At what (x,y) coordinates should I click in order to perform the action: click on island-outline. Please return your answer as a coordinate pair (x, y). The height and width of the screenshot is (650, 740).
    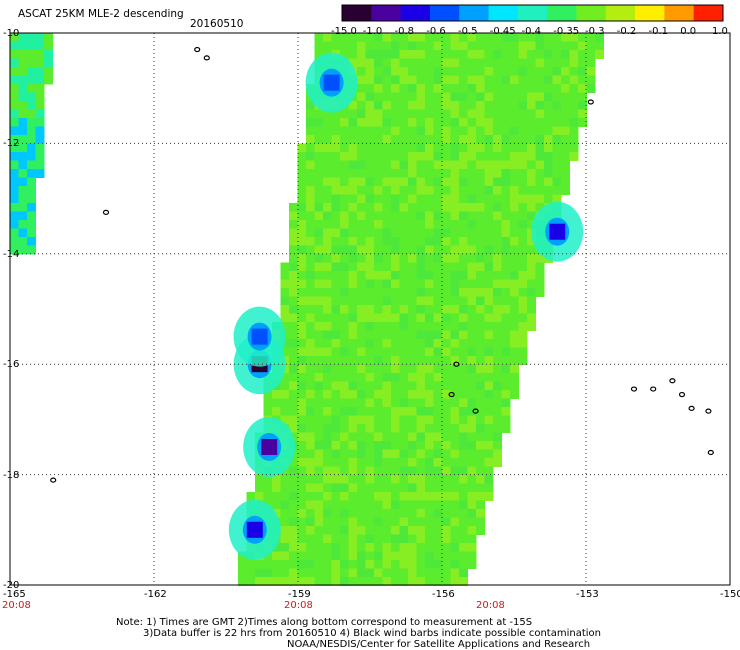
    Looking at the image, I should click on (53, 480).